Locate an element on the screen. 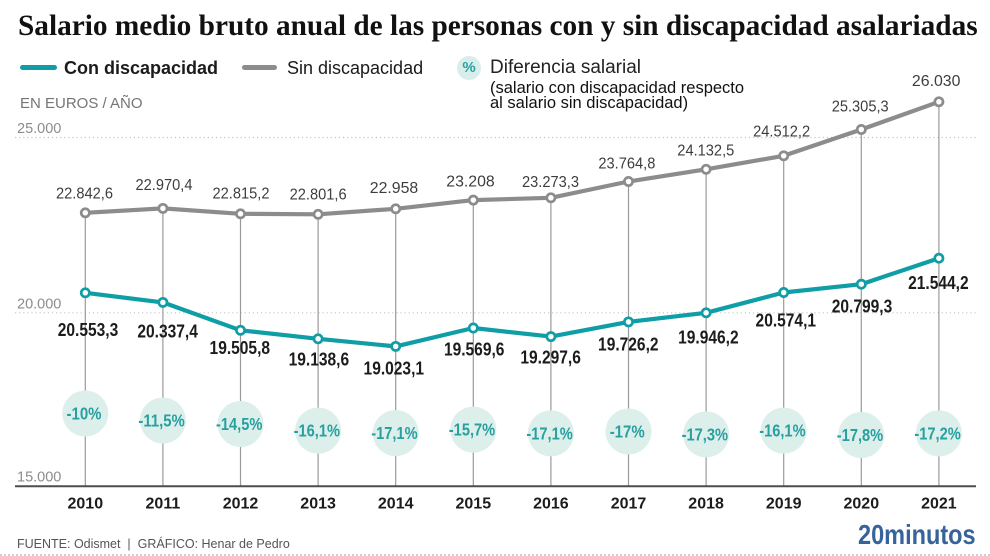 The width and height of the screenshot is (990, 556). svg-text: 19.297,6 is located at coordinates (550, 357).